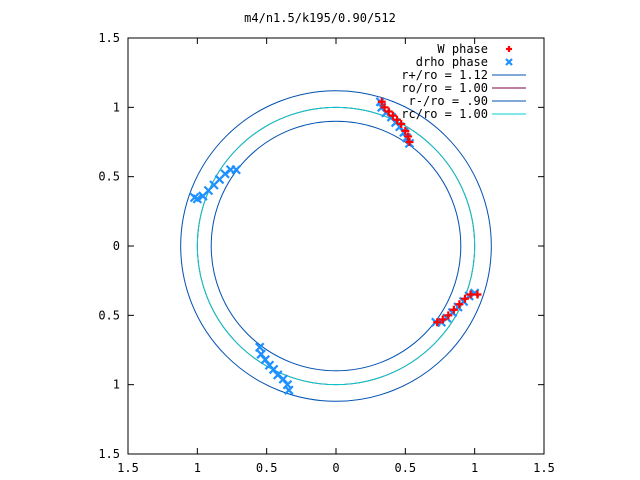  Describe the element at coordinates (335, 468) in the screenshot. I see `x-tick-label: 0` at that location.